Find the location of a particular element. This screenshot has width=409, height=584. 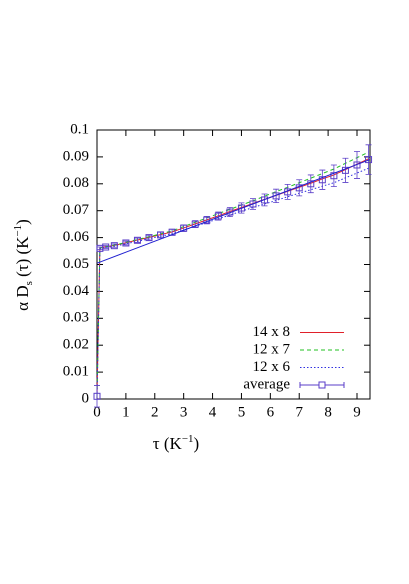

y-tick-label: 0.09 is located at coordinates (76, 156).